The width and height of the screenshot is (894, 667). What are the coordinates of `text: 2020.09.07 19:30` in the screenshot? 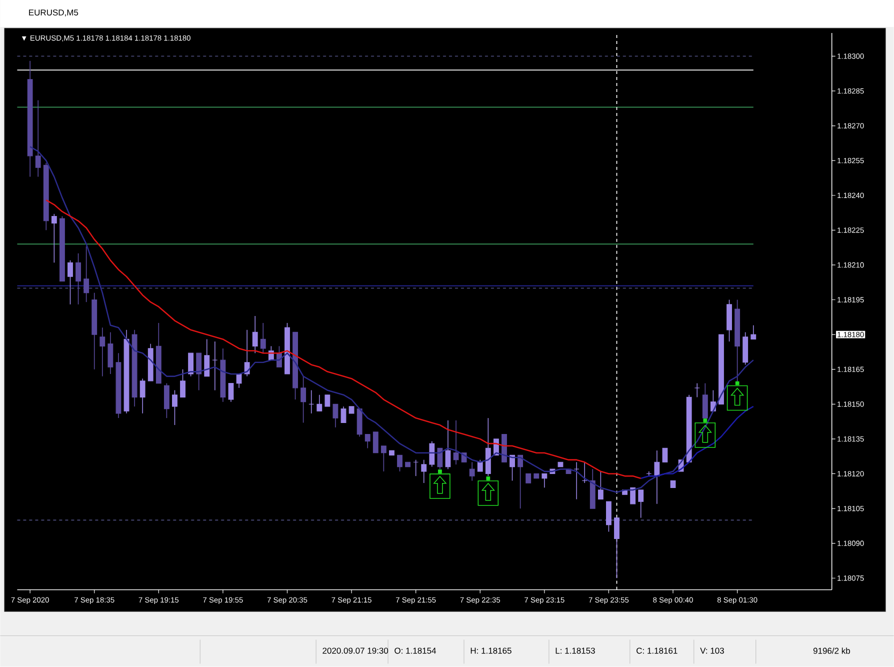 It's located at (355, 651).